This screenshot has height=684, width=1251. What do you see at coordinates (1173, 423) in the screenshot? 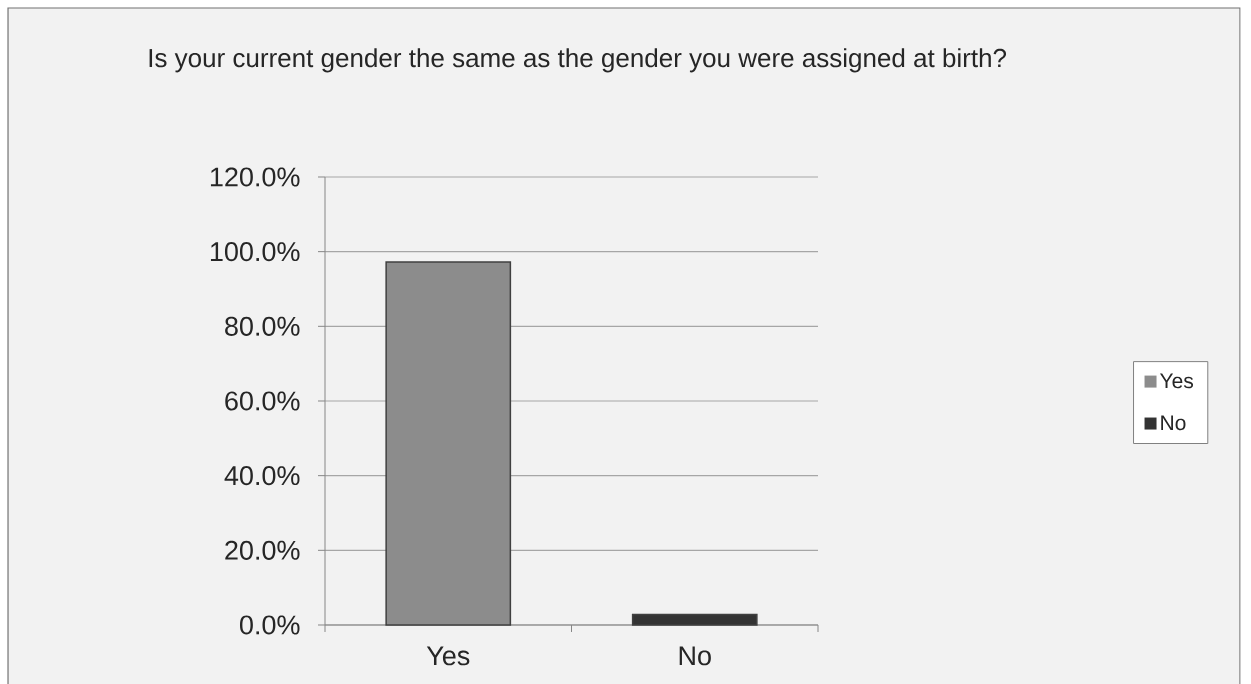
I see `legend-label: No` at bounding box center [1173, 423].